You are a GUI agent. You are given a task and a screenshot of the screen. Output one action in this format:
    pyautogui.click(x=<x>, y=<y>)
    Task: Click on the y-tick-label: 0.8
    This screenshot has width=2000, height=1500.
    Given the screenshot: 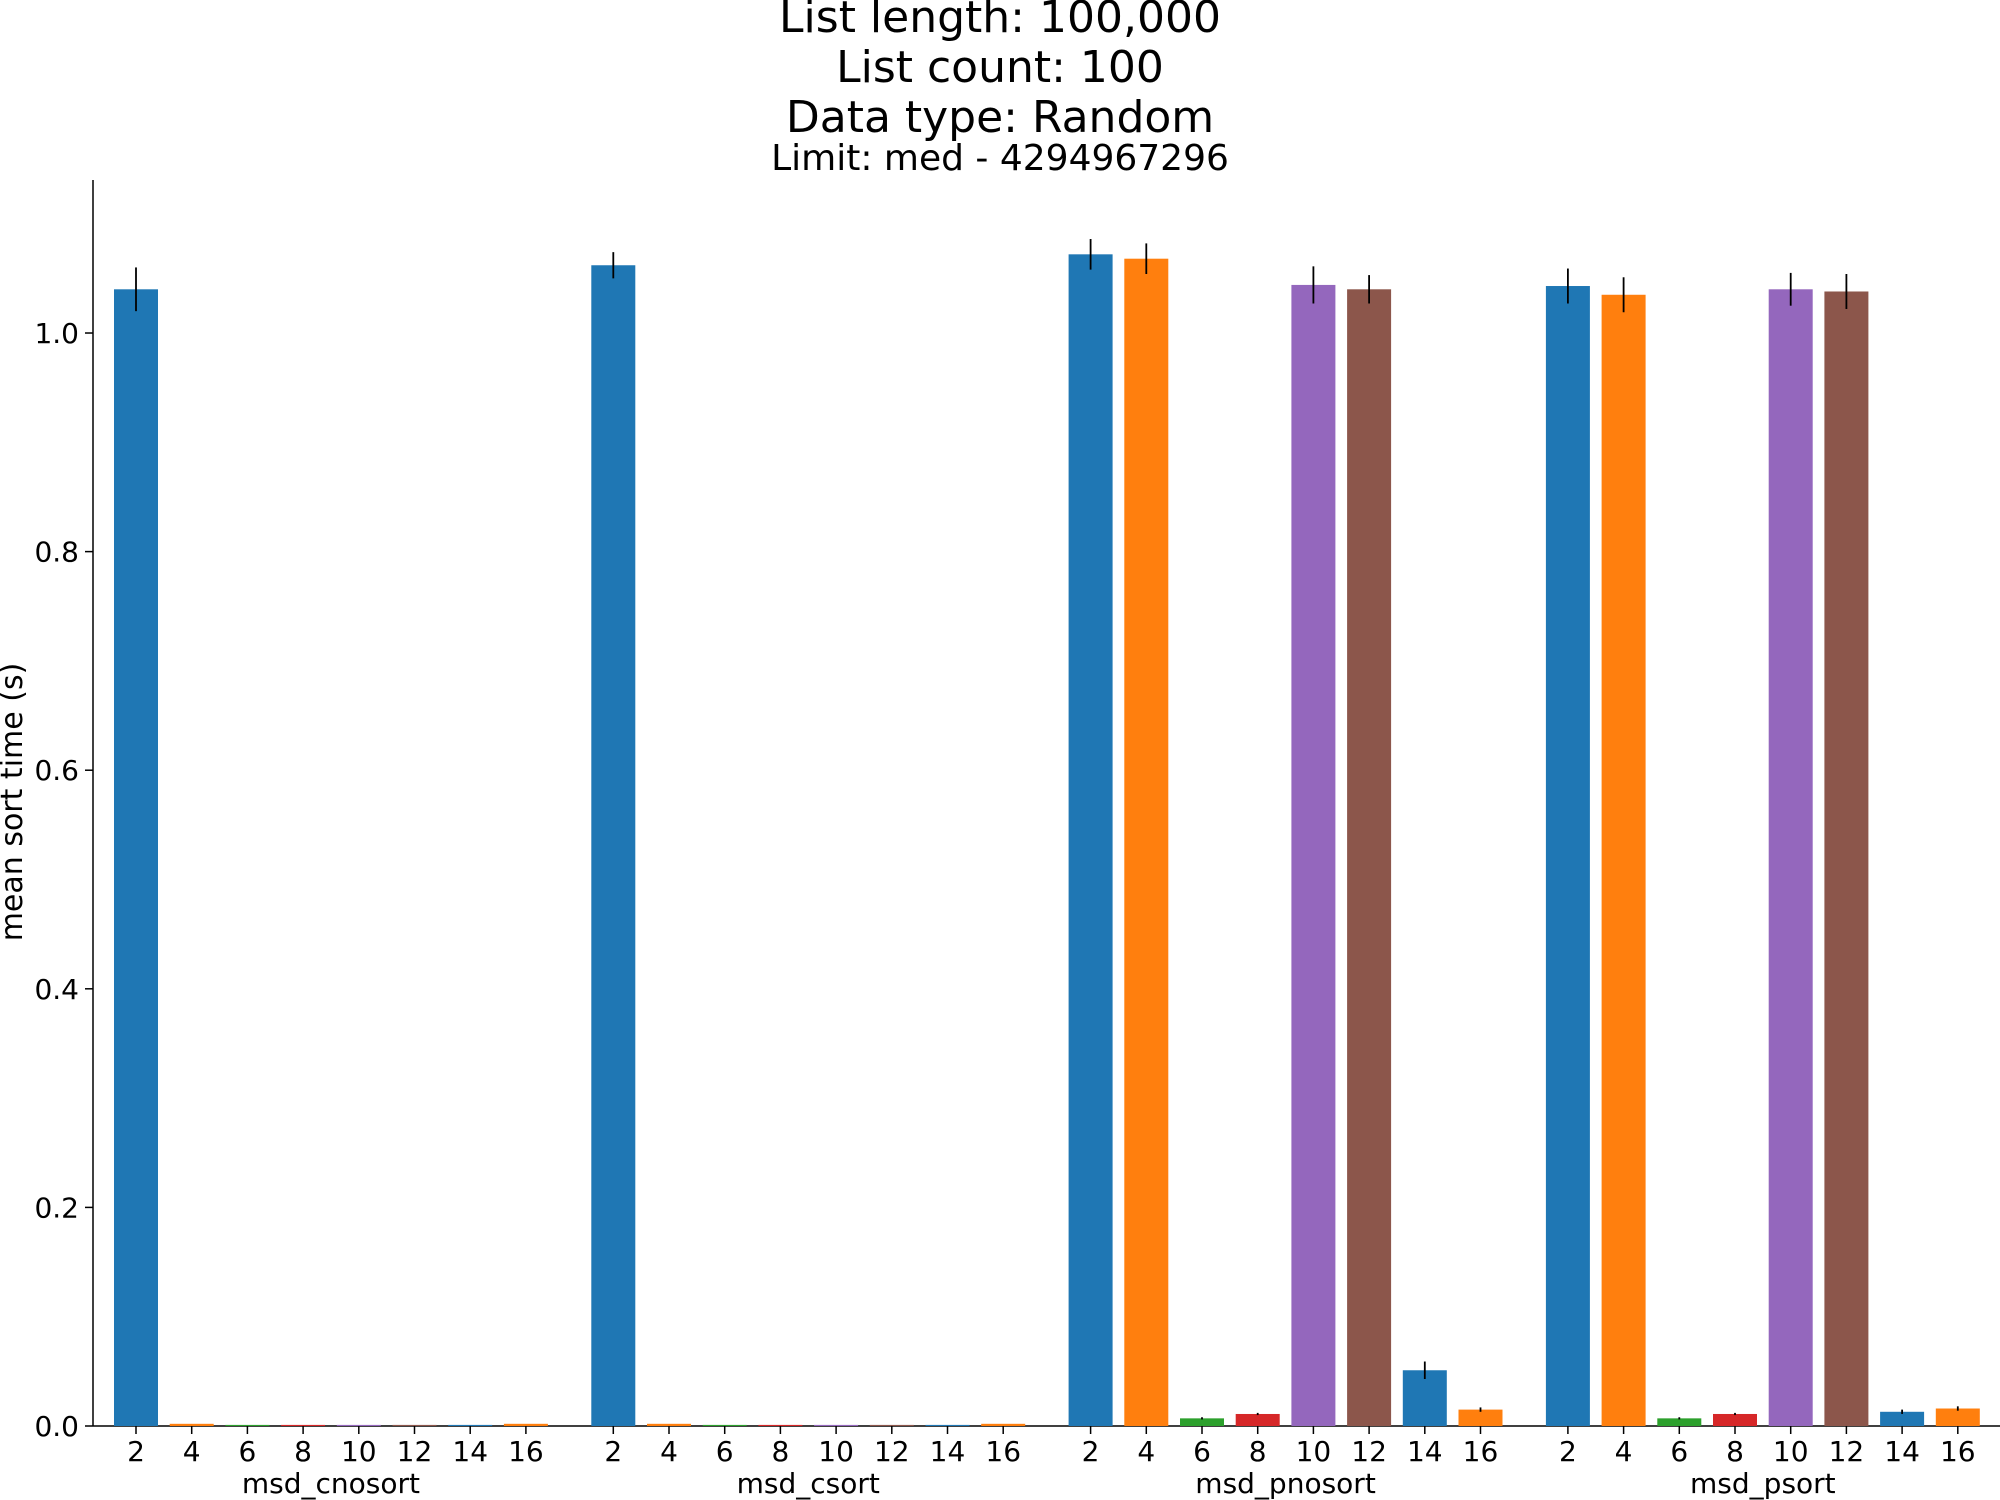 What is the action you would take?
    pyautogui.click(x=56, y=552)
    